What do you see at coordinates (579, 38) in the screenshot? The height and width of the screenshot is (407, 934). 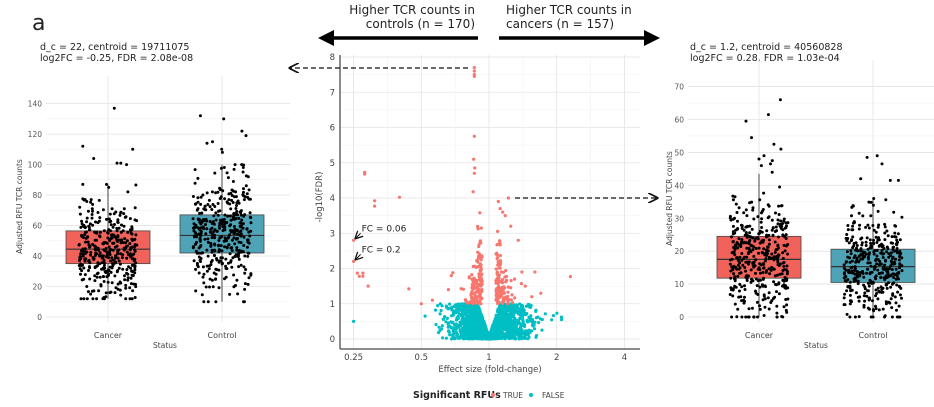 I see `right-direction-arrow` at bounding box center [579, 38].